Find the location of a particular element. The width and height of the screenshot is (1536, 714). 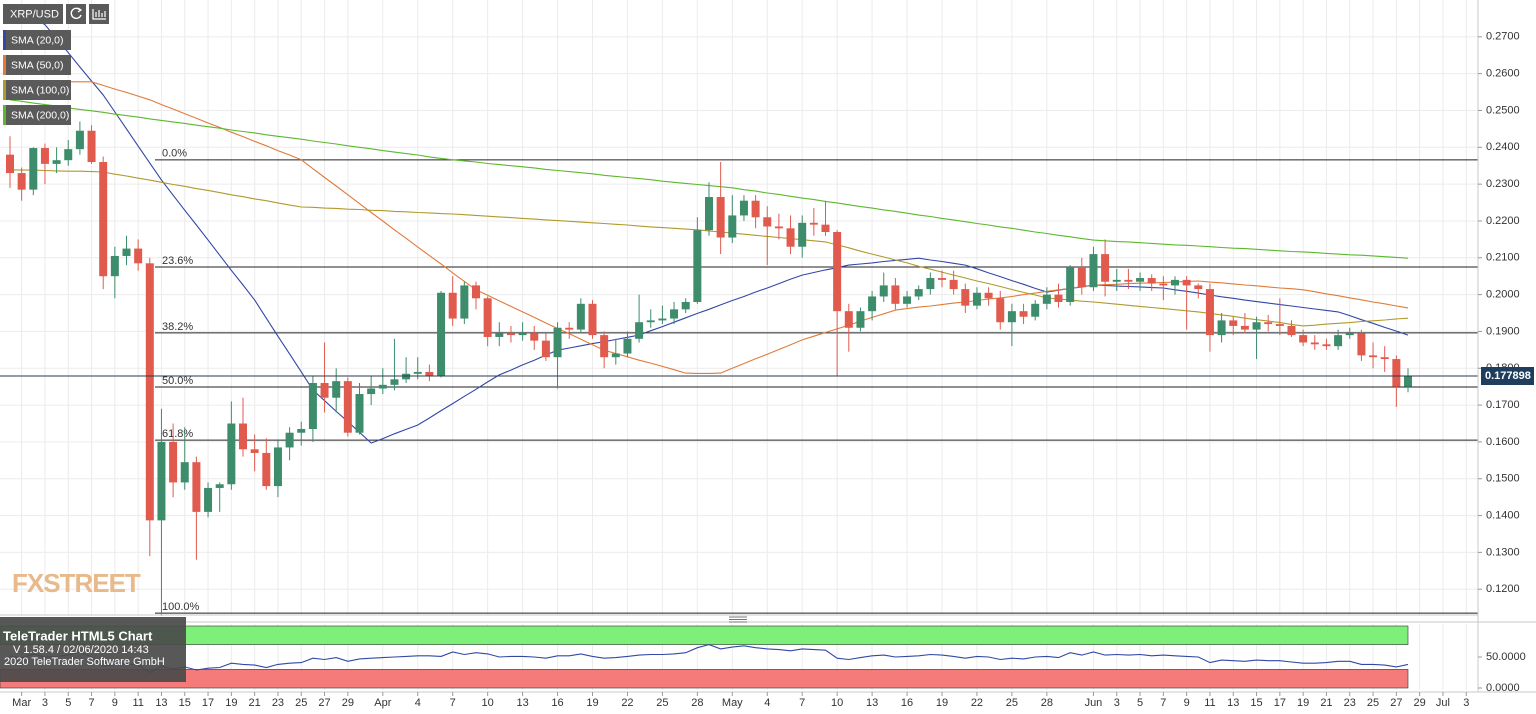

x-tick-label: 7 is located at coordinates (453, 703).